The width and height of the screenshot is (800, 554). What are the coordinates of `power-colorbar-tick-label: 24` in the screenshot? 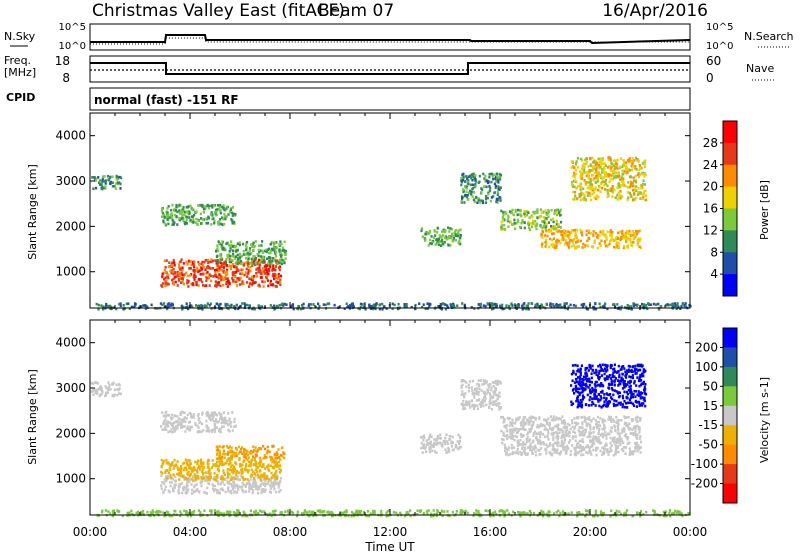 It's located at (710, 165).